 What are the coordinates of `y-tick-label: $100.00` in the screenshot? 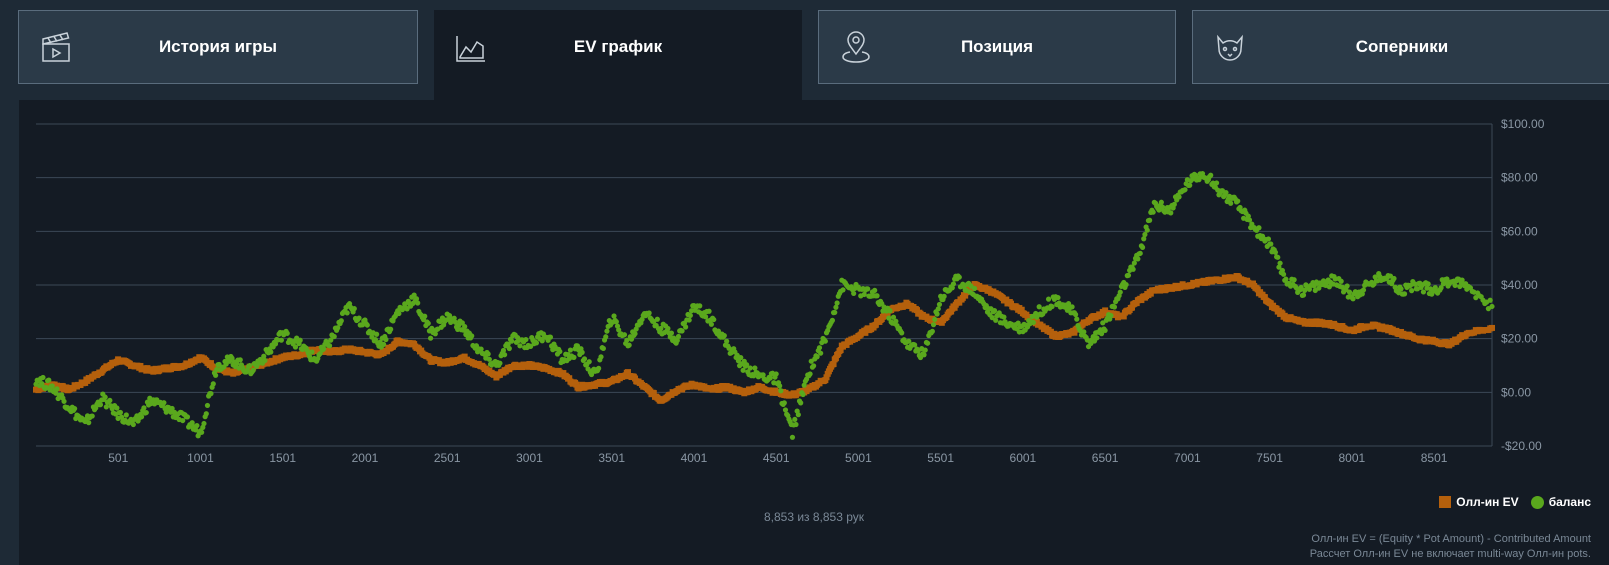 It's located at (1523, 124).